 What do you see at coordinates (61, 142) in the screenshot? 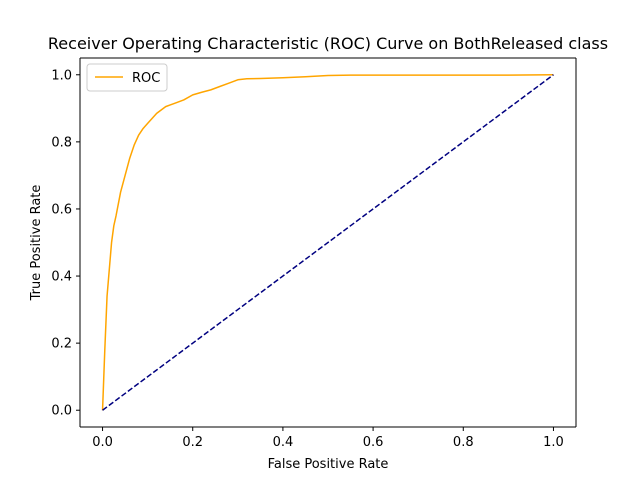
I see `y-tick-label: 0.8` at bounding box center [61, 142].